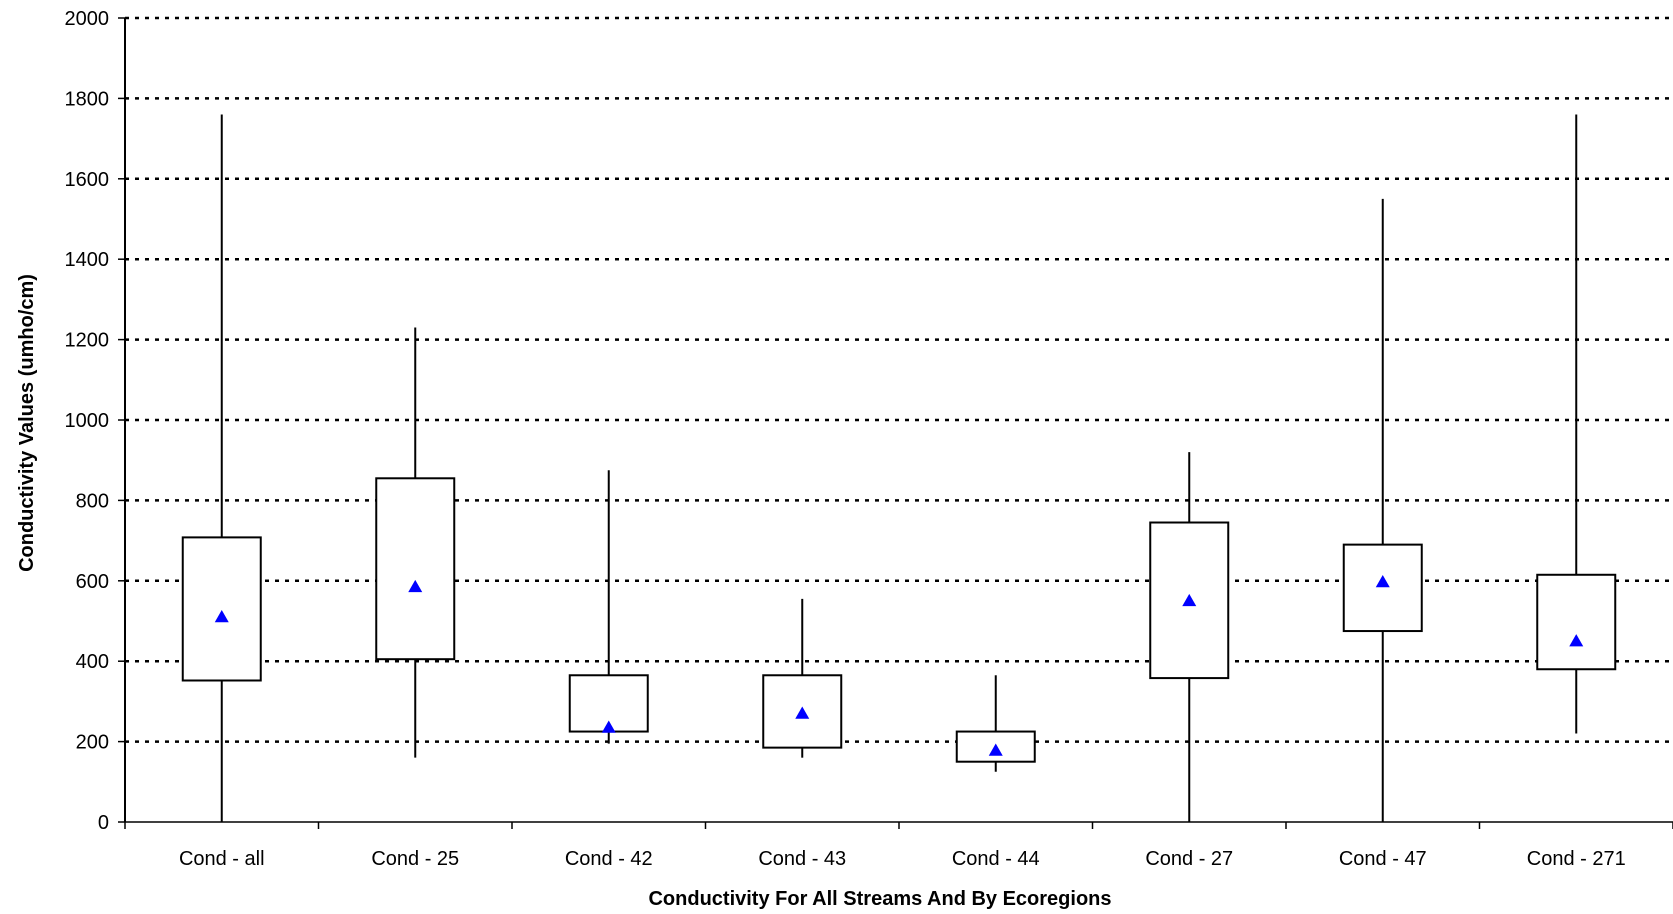 The image size is (1673, 914). I want to click on x-tick-label: Cond - 43, so click(802, 859).